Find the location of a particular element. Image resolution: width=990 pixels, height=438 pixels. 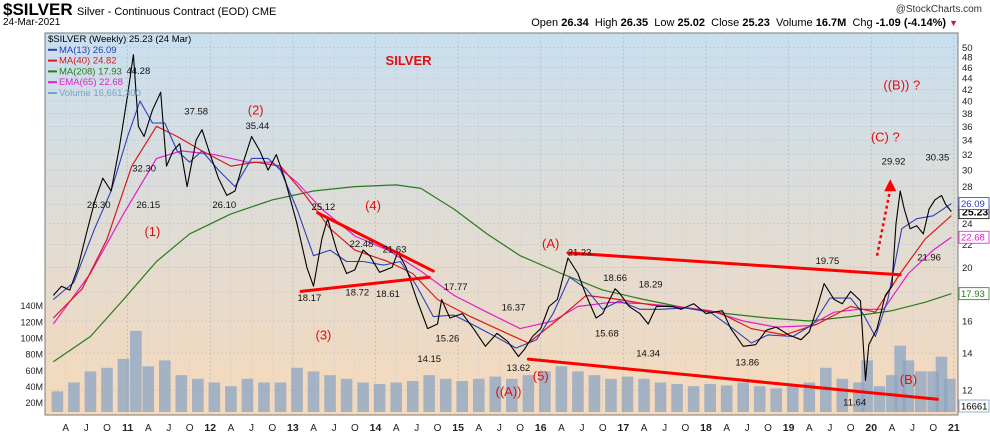

price-annotation: 21.23 is located at coordinates (580, 253).